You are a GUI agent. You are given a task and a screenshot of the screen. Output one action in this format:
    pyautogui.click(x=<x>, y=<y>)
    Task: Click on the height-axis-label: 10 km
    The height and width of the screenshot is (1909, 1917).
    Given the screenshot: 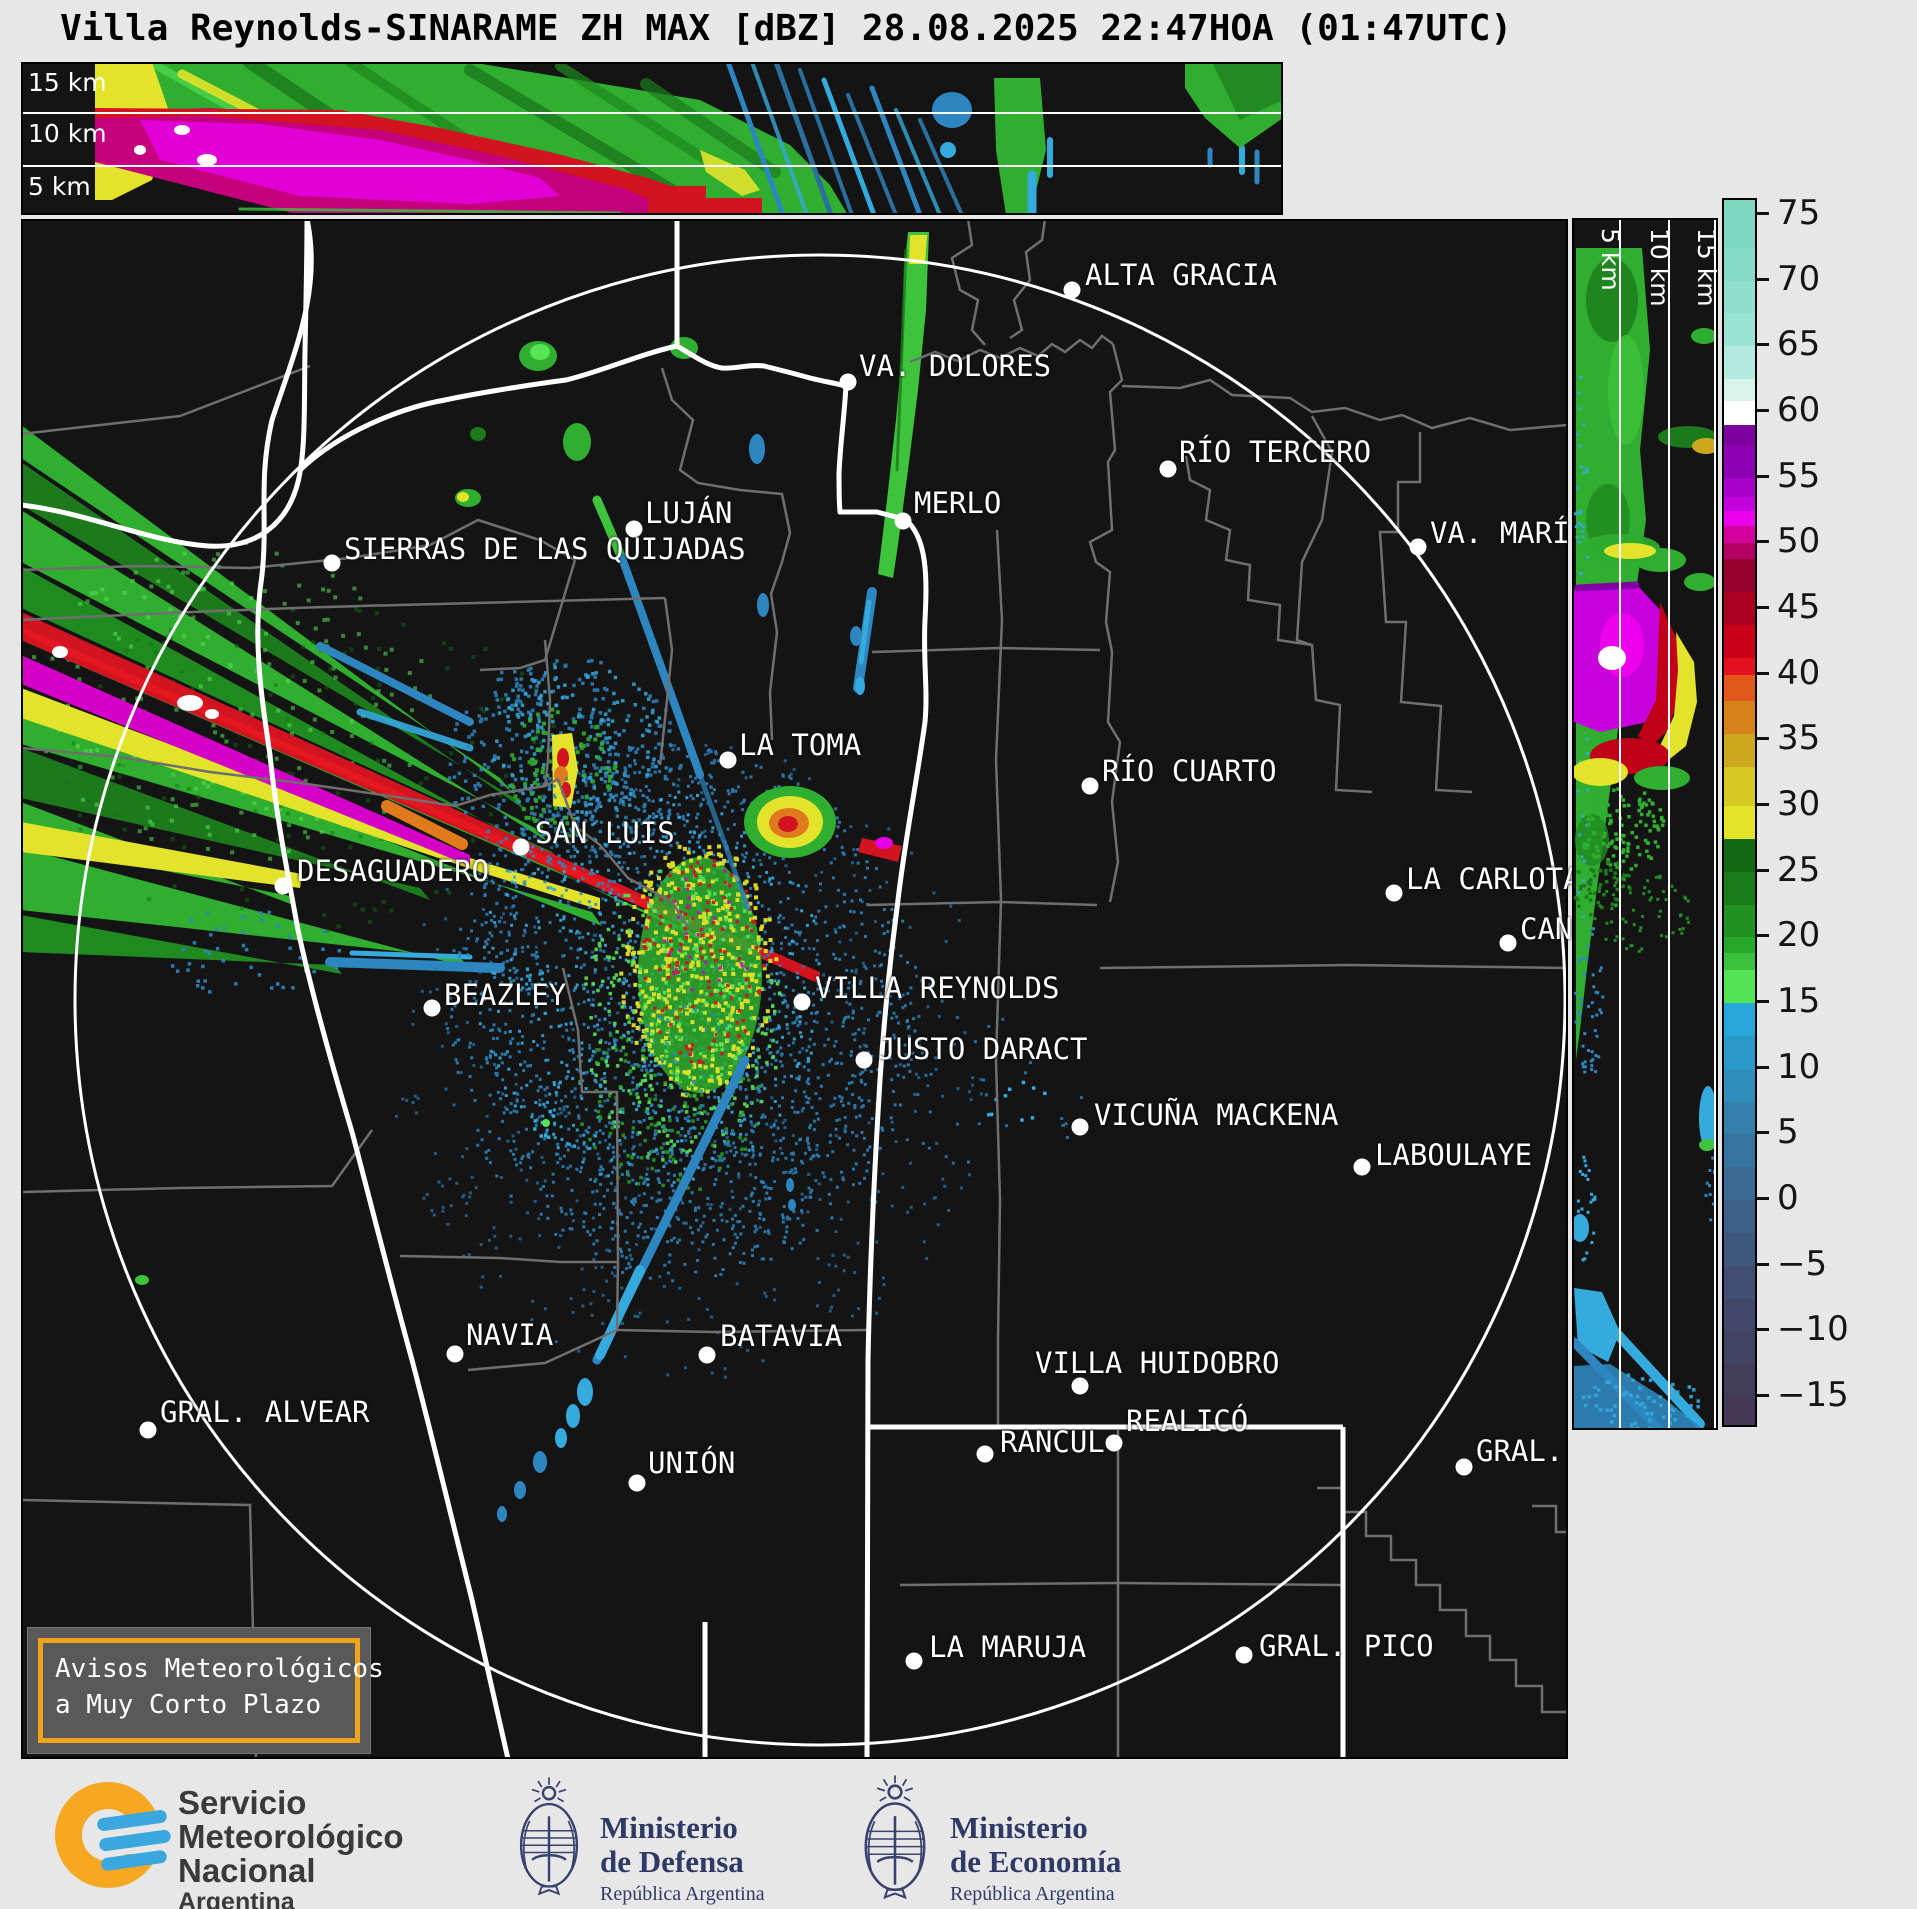 What is the action you would take?
    pyautogui.click(x=1659, y=267)
    